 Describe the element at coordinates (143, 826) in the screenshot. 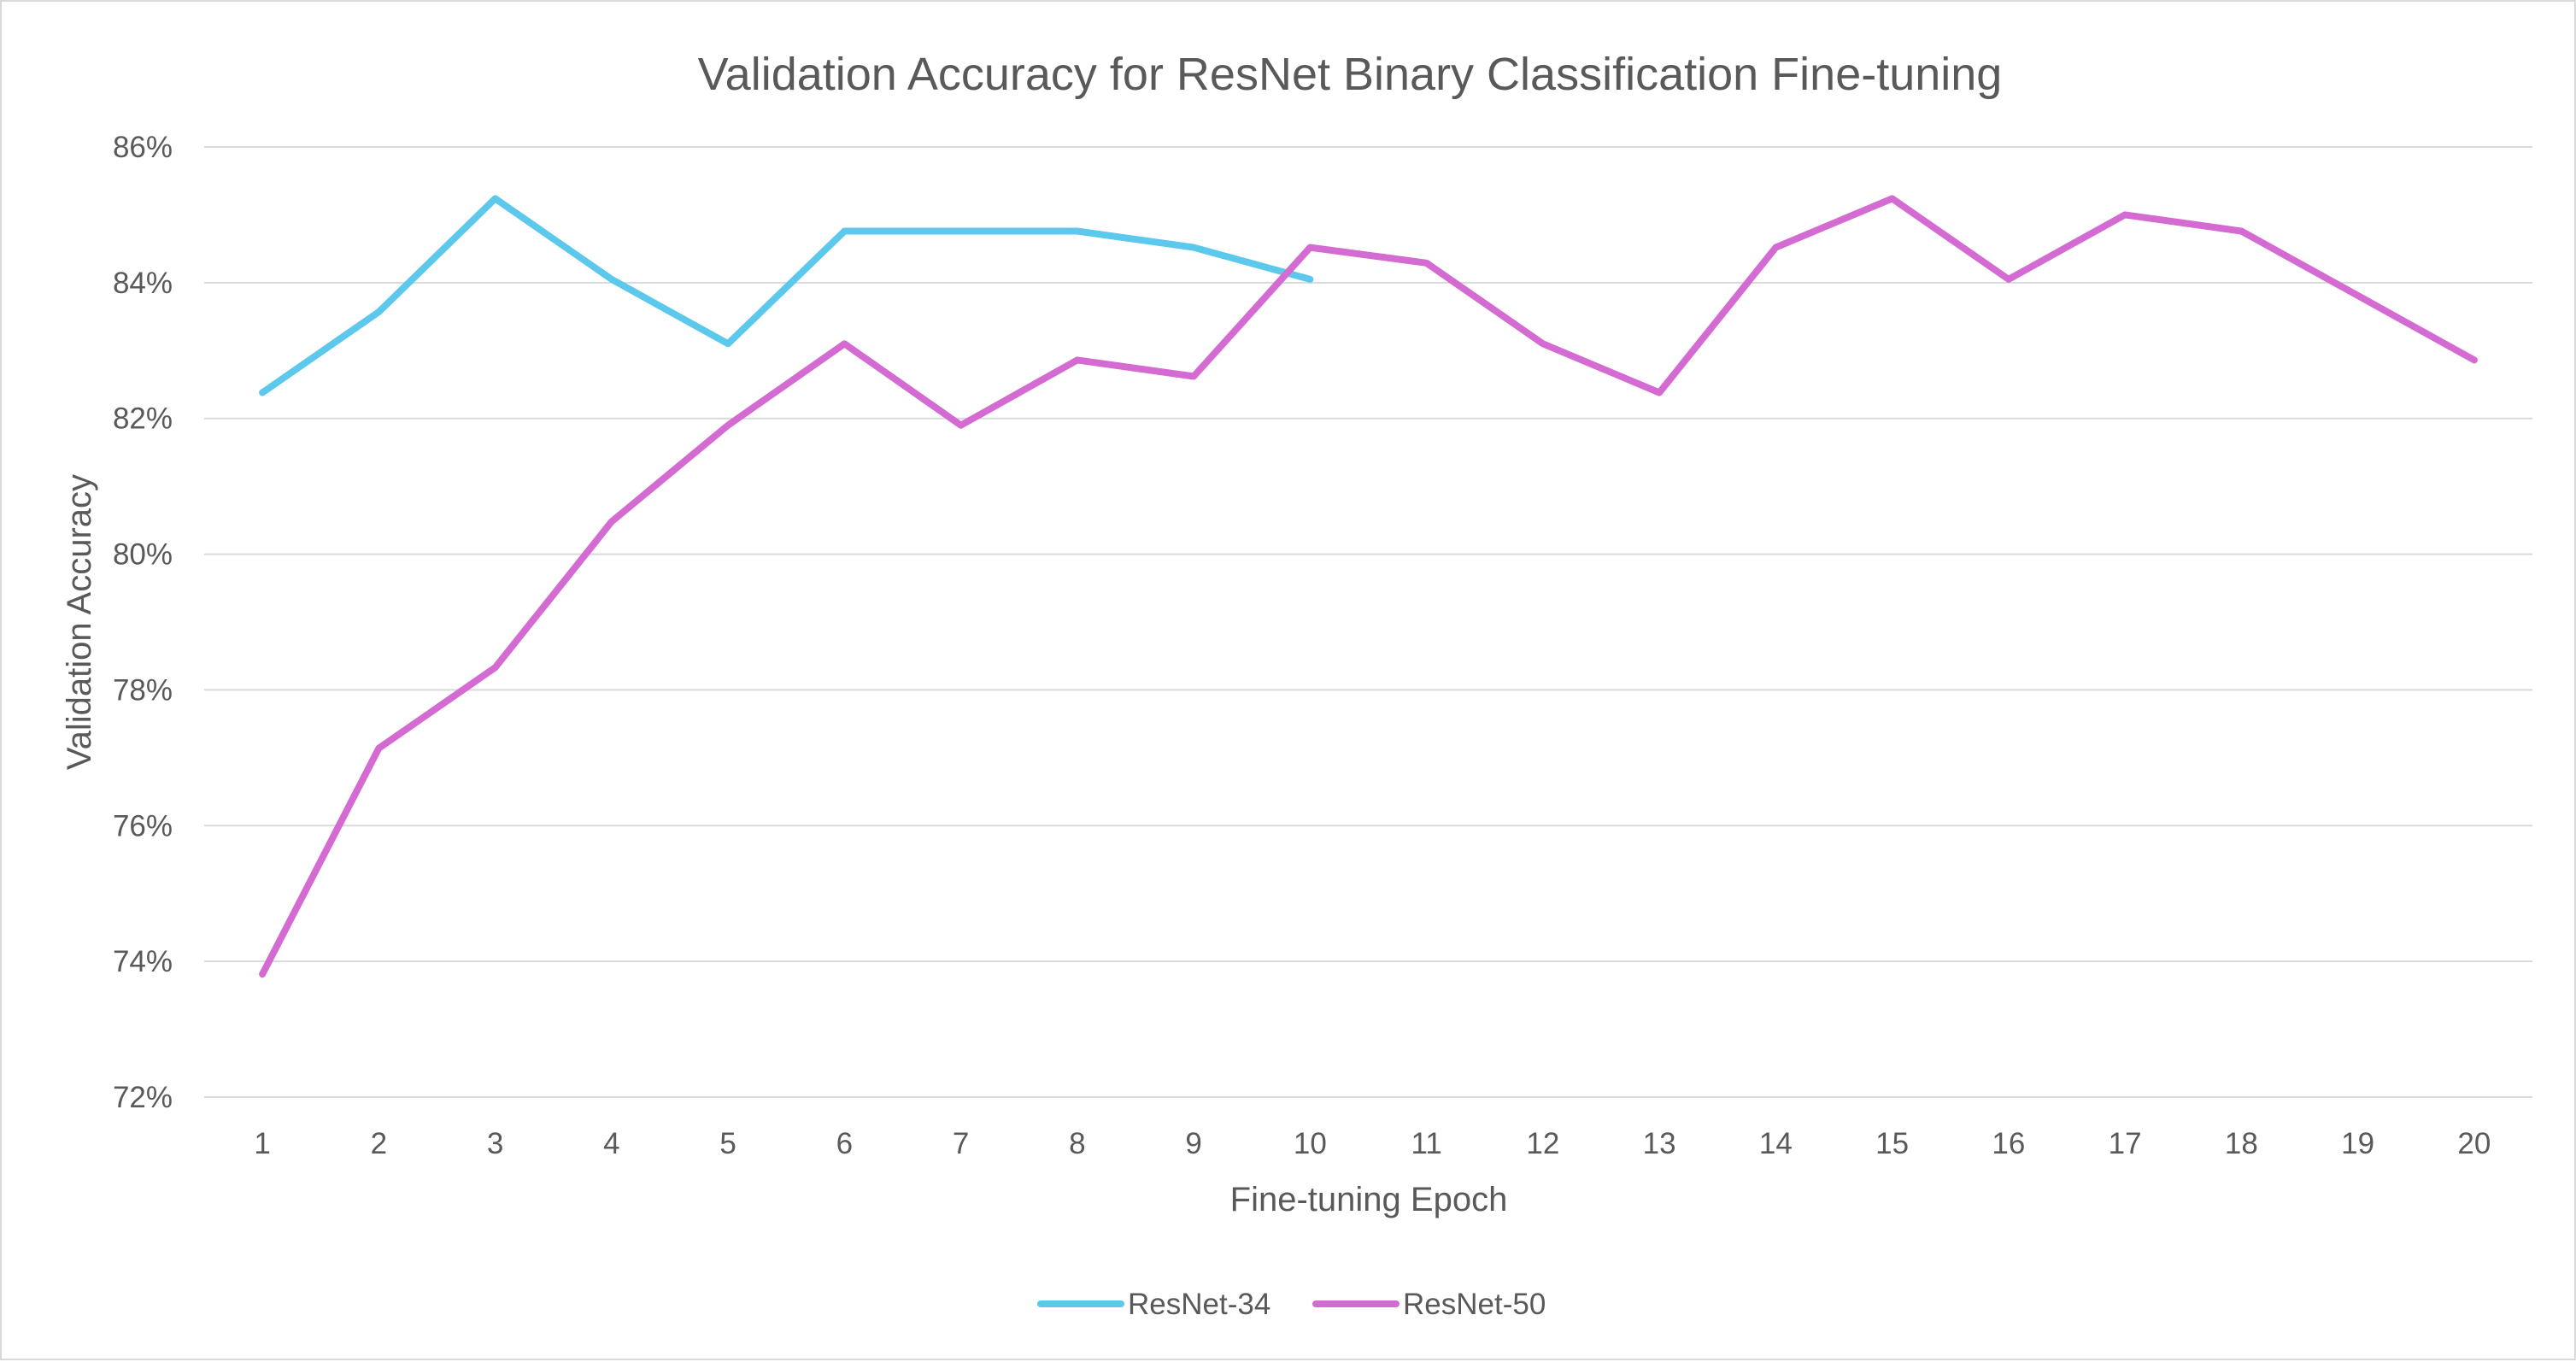

I see `y-tick-label: 76%` at that location.